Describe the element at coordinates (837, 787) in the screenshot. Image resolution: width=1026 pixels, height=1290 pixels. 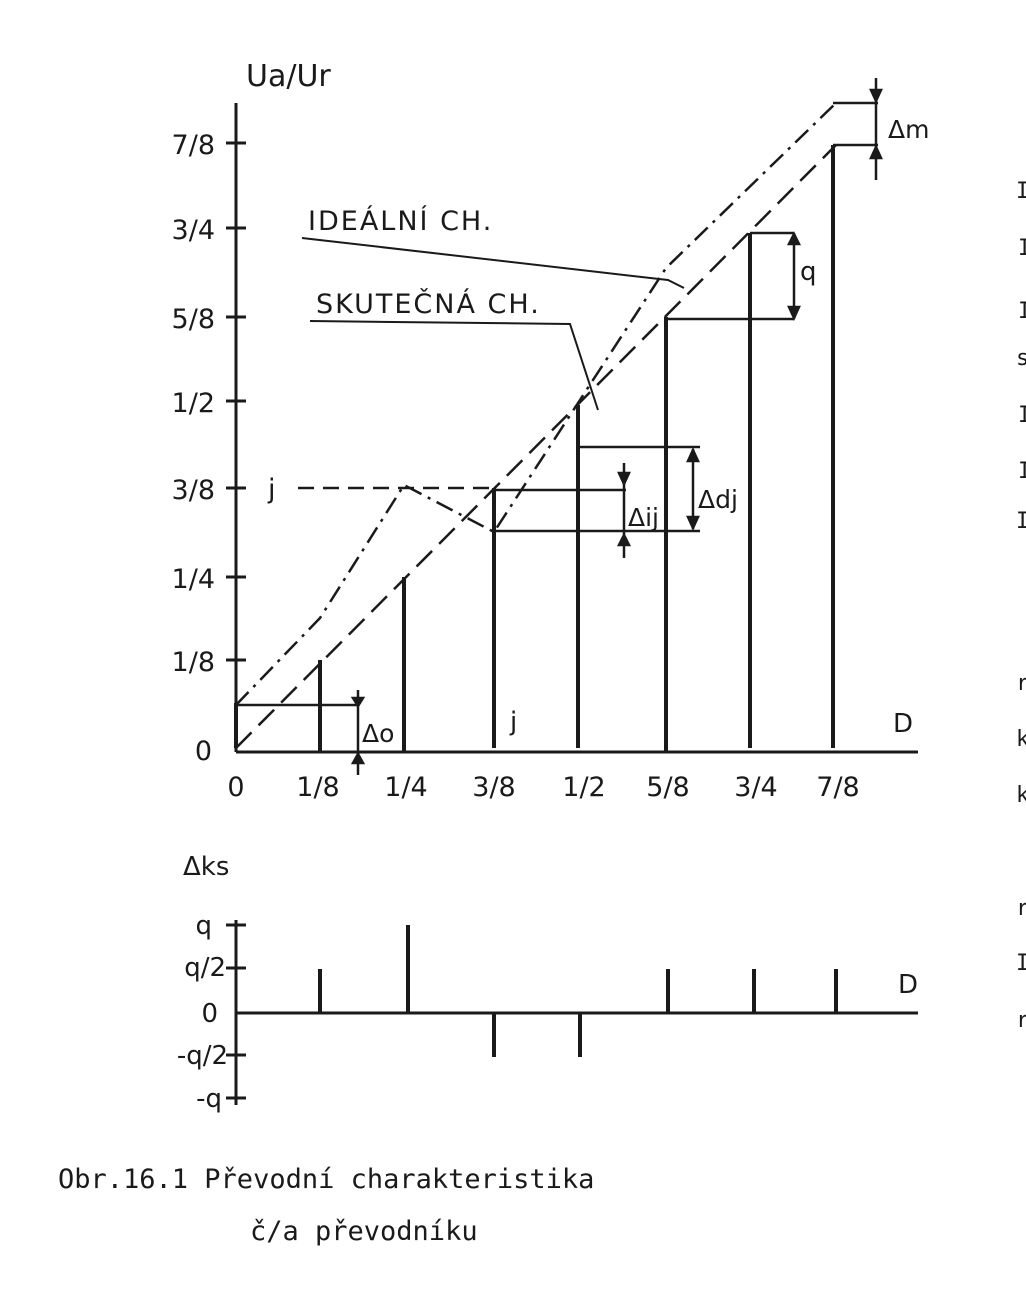
I see `x-tick-label-7-8: 7/8` at that location.